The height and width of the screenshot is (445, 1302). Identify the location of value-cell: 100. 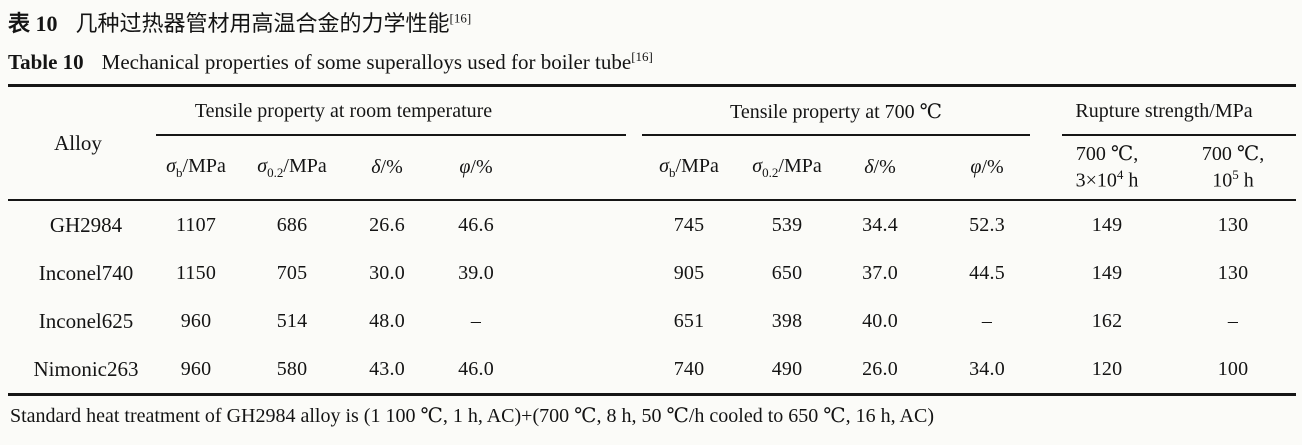
(1233, 368).